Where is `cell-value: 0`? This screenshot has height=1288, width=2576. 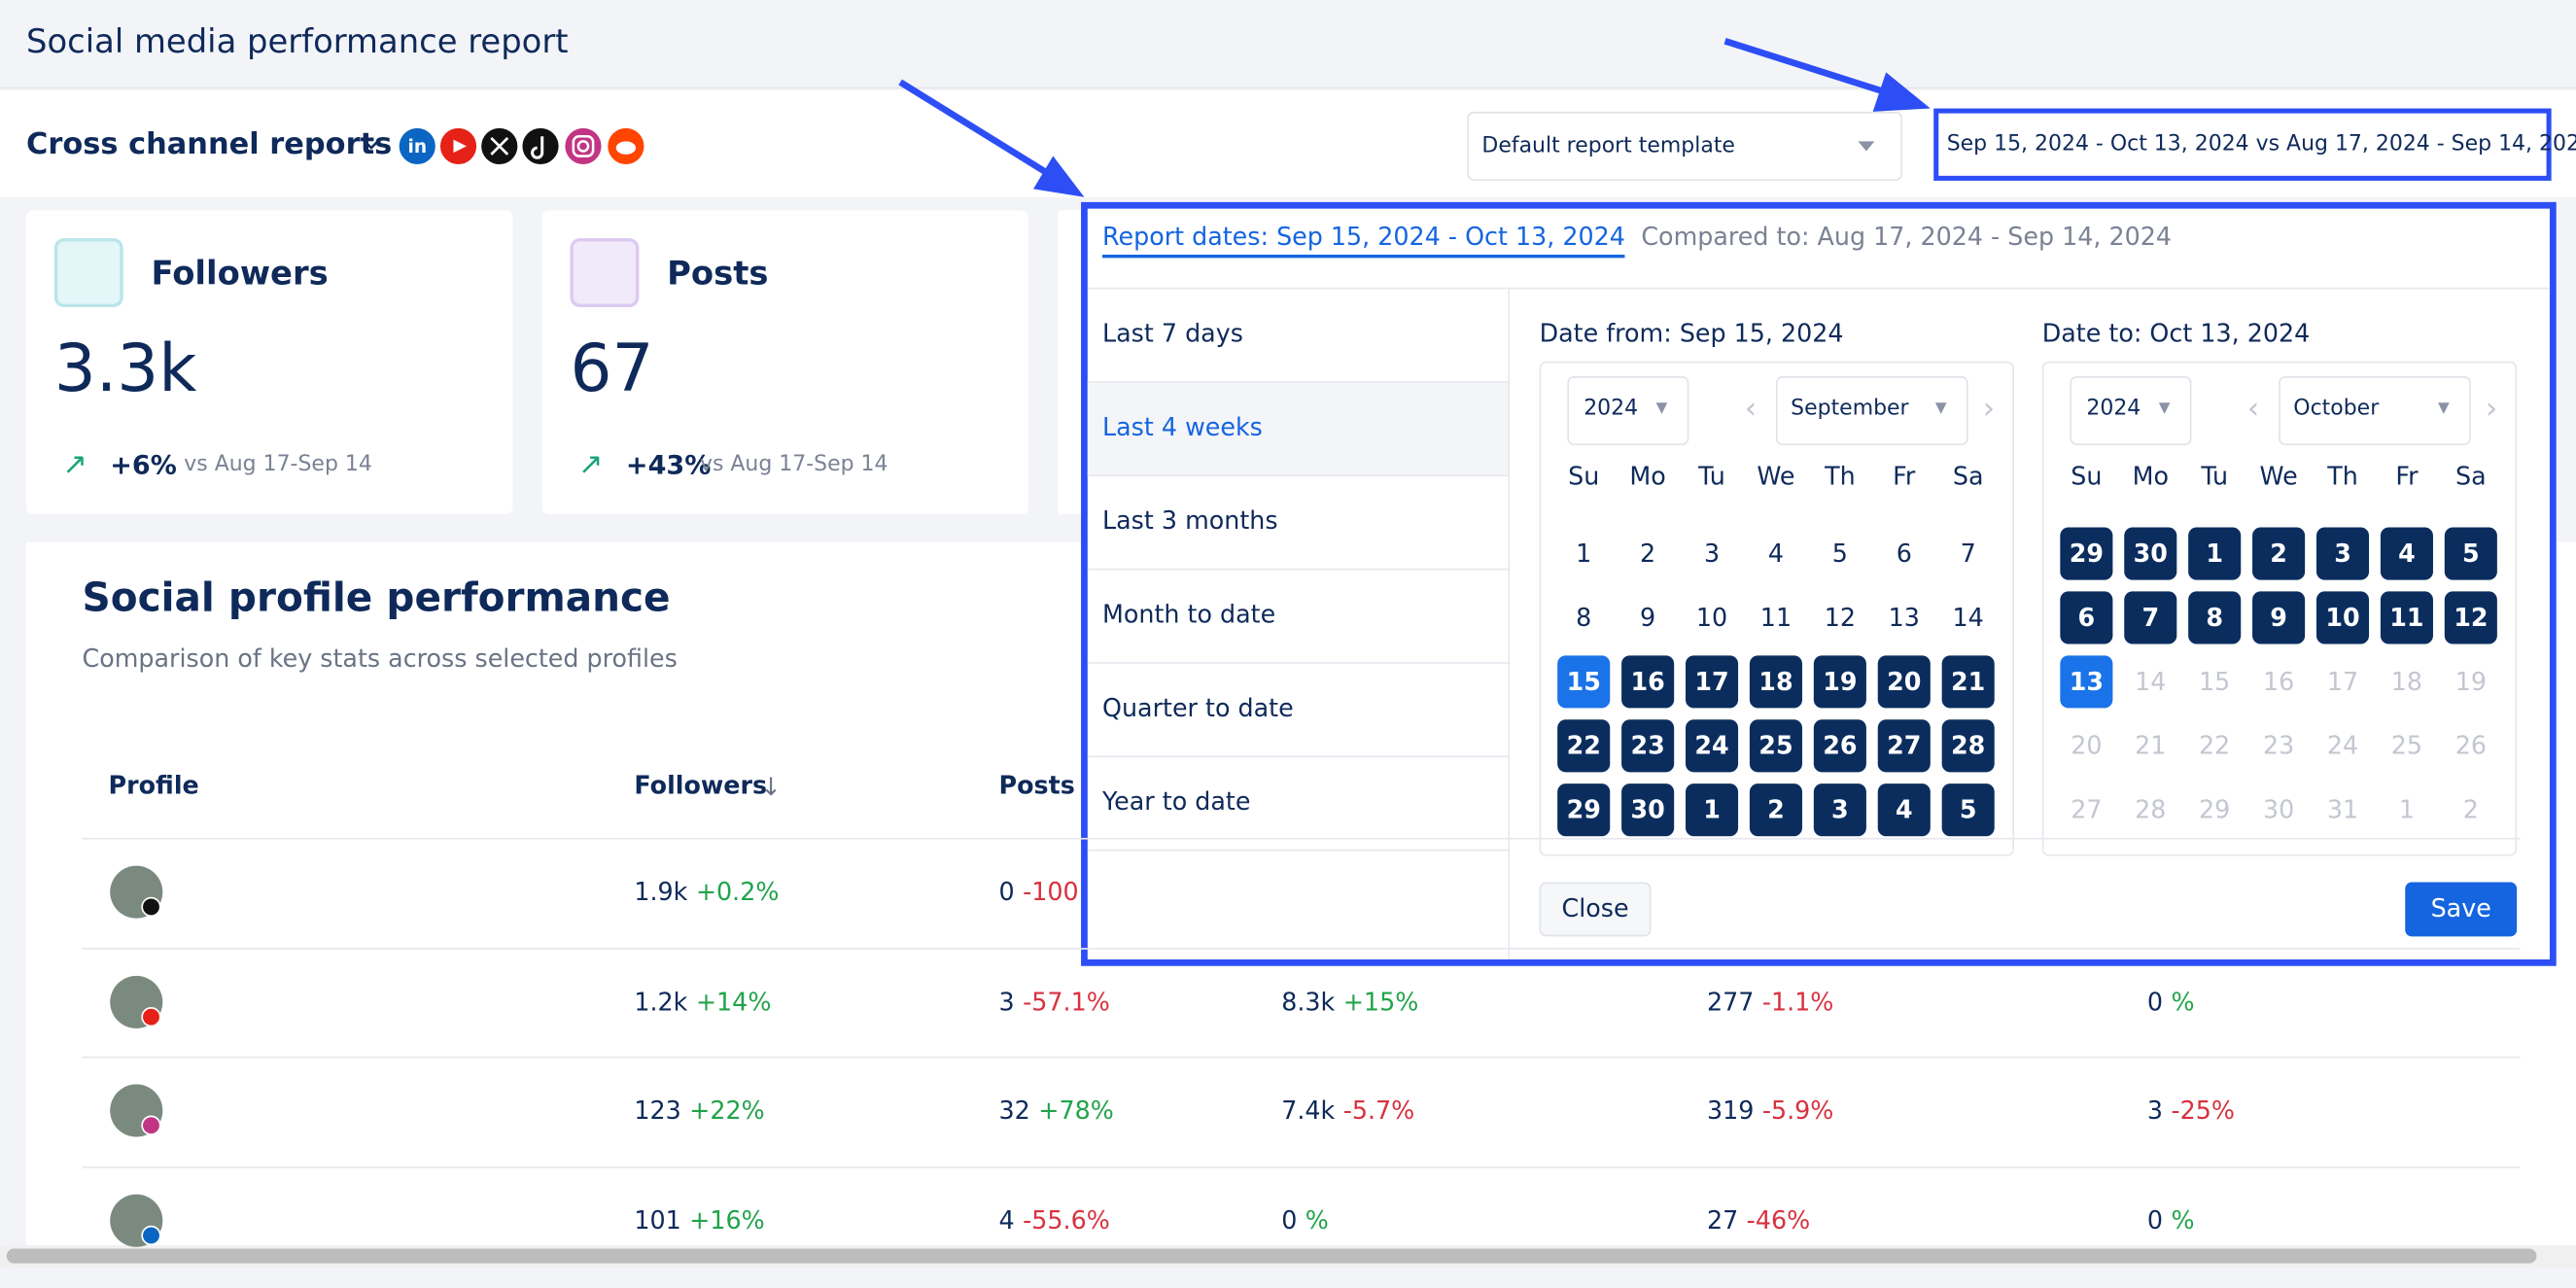
cell-value: 0 is located at coordinates (2155, 1001).